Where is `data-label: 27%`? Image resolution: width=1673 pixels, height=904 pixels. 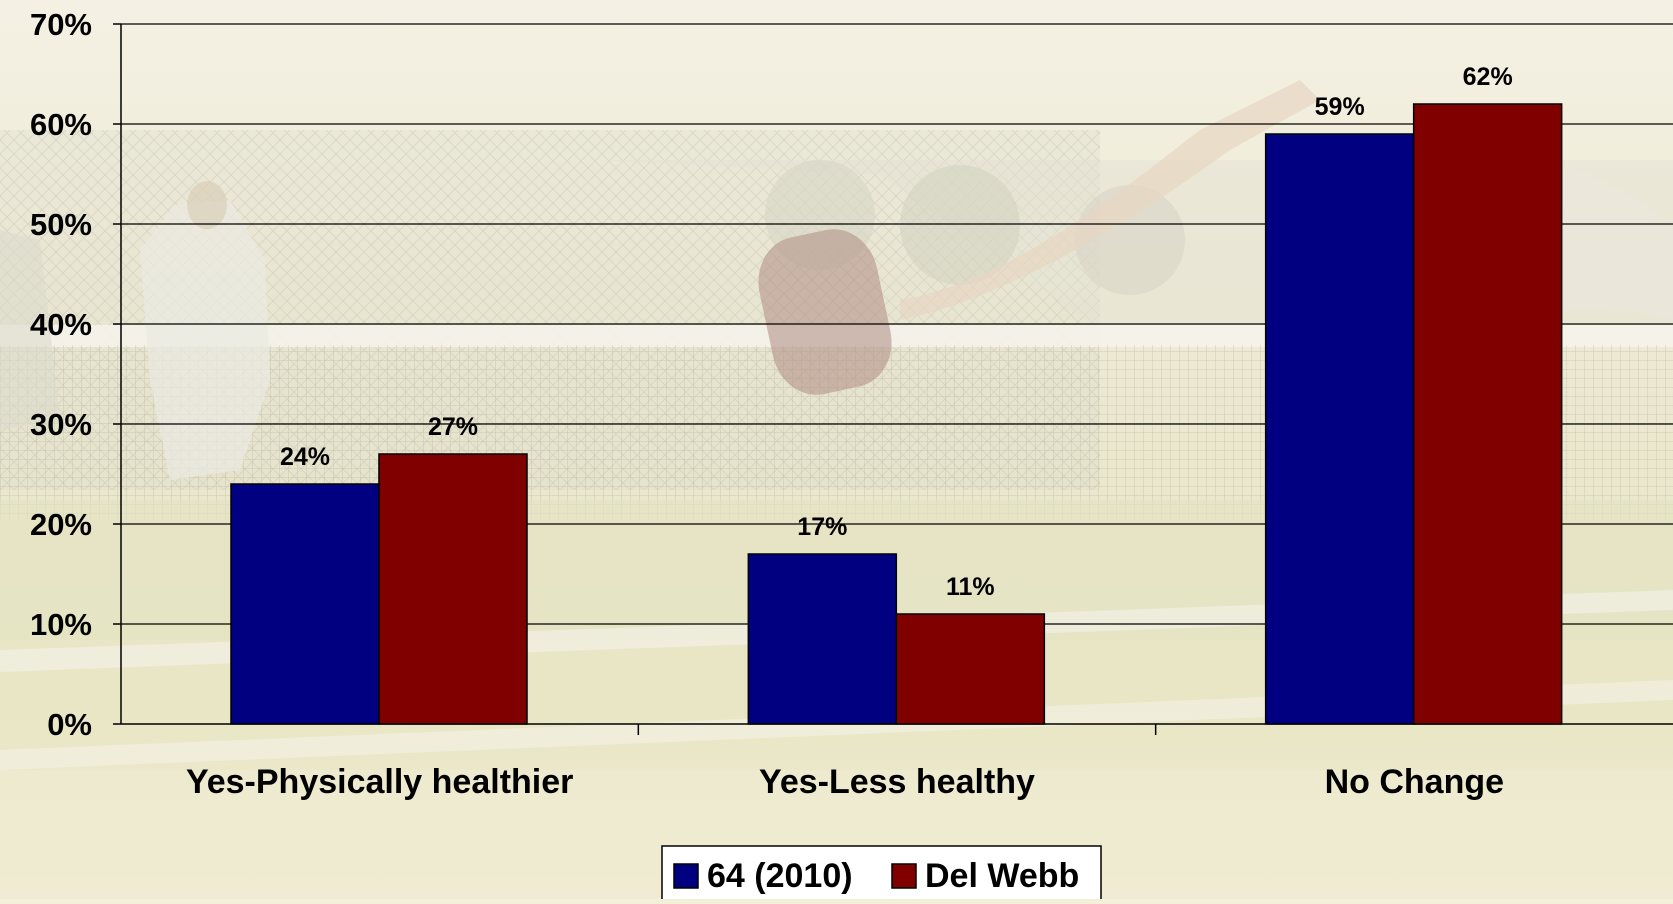 data-label: 27% is located at coordinates (453, 427).